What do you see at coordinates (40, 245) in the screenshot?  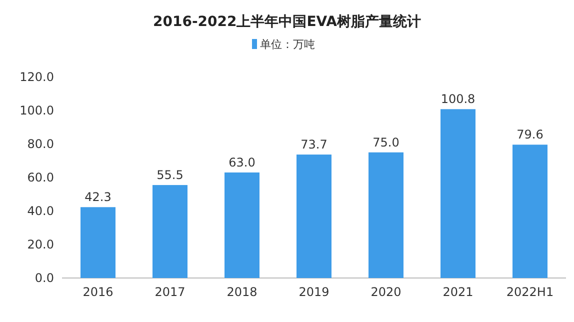 I see `y-tick-label: 20.0` at bounding box center [40, 245].